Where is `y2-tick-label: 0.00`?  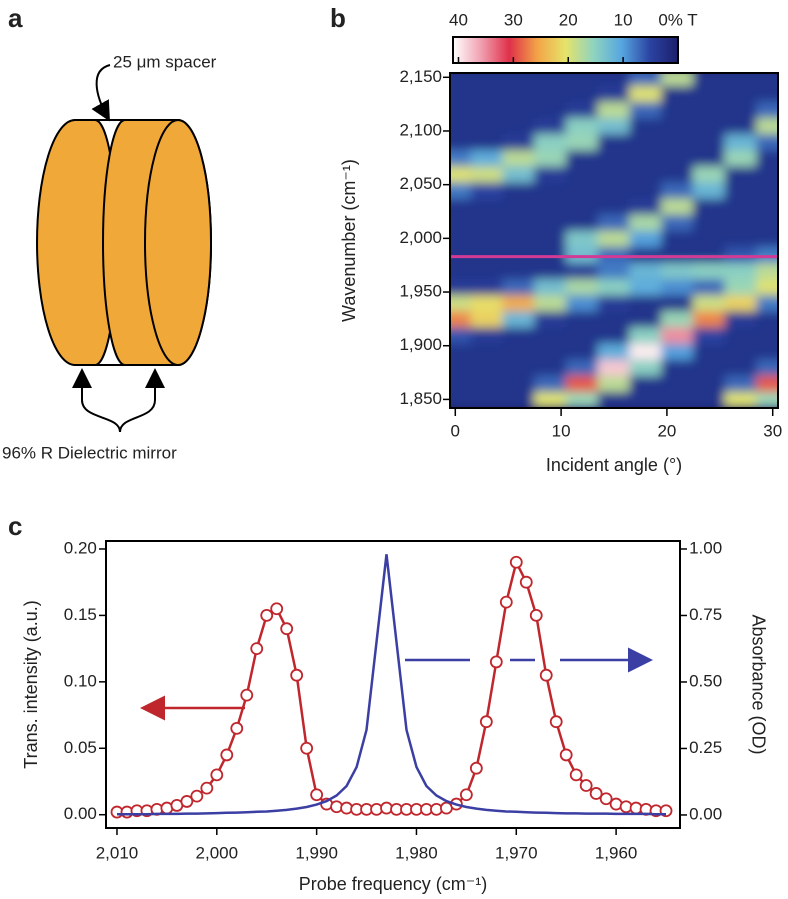 y2-tick-label: 0.00 is located at coordinates (705, 813).